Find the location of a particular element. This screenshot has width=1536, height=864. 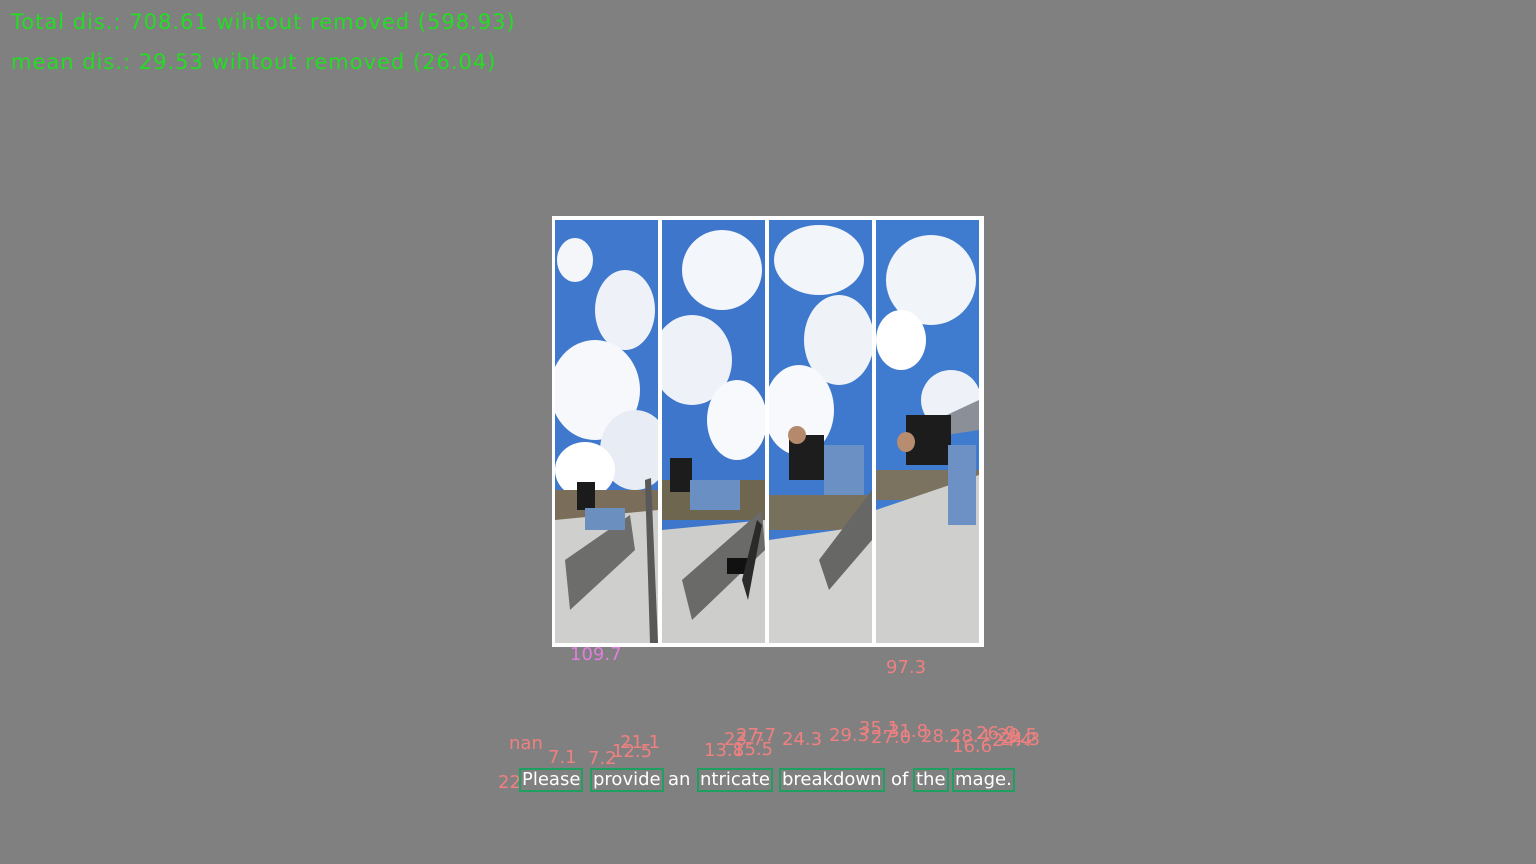

caption-word: ntricate is located at coordinates (735, 780).